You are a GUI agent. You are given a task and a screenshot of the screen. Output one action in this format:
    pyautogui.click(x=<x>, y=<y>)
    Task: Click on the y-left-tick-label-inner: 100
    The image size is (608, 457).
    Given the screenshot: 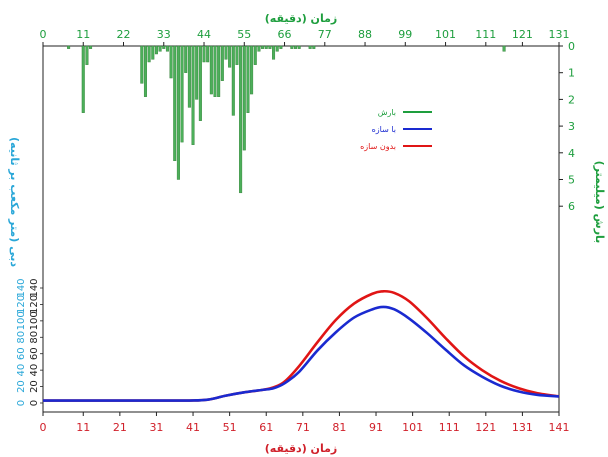 What is the action you would take?
    pyautogui.click(x=34, y=320)
    